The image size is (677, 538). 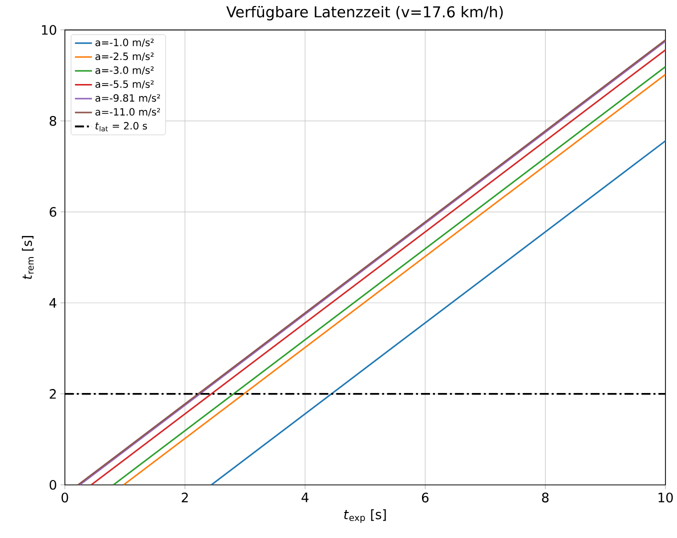 What do you see at coordinates (28, 258) in the screenshot?
I see `y-axis-title: t$_{rem}$ [s]` at bounding box center [28, 258].